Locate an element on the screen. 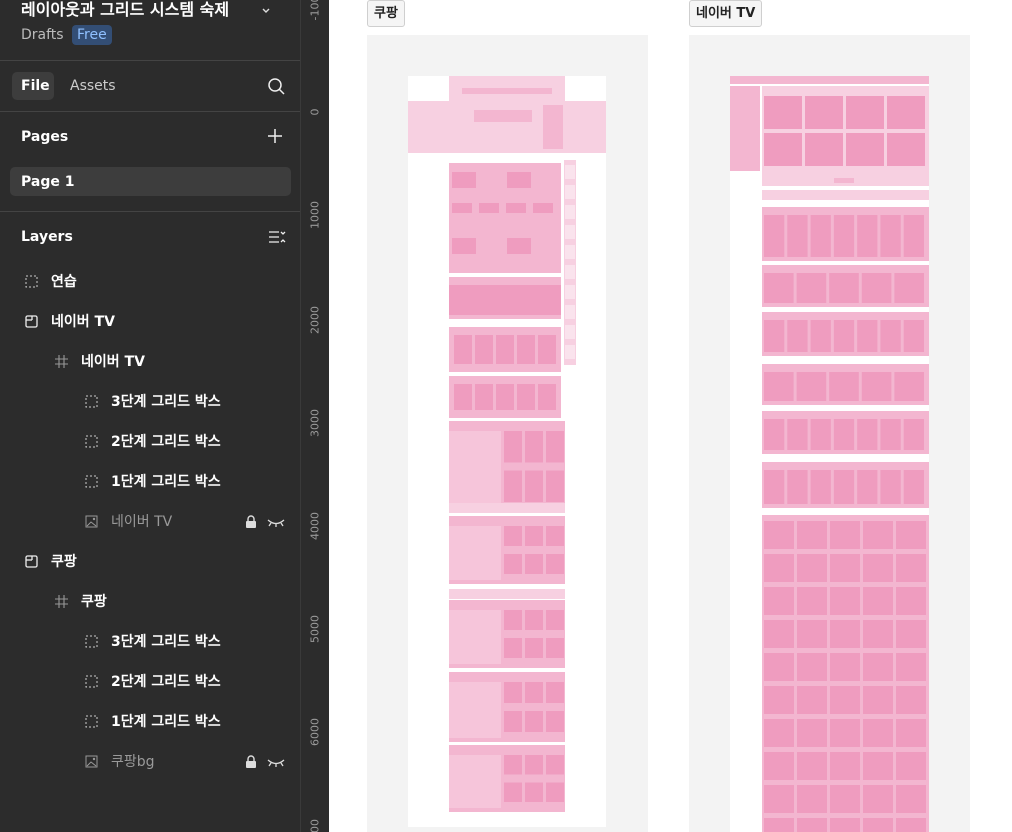  ruler-label: 1000 is located at coordinates (315, 215).